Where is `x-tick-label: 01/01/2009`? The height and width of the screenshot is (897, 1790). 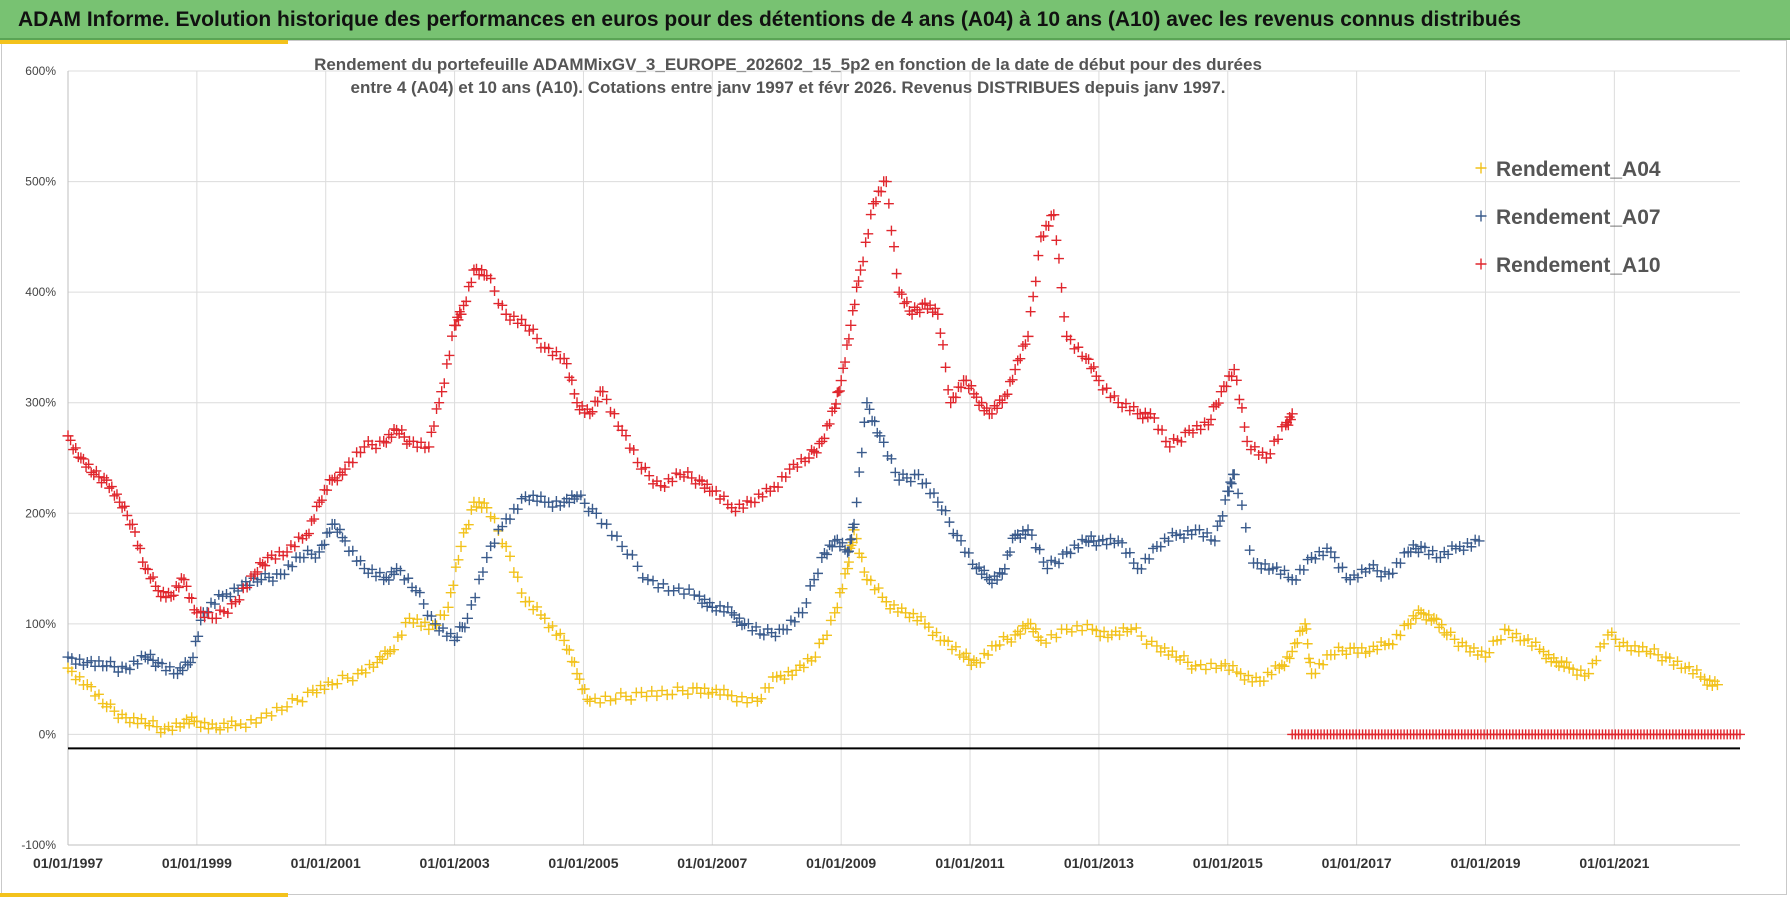 x-tick-label: 01/01/2009 is located at coordinates (841, 863).